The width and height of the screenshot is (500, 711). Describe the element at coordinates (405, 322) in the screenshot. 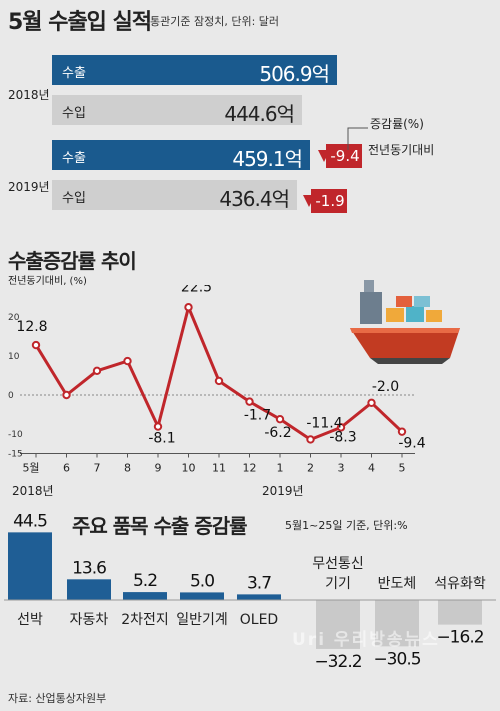

I see `cargo-ship-icon` at that location.